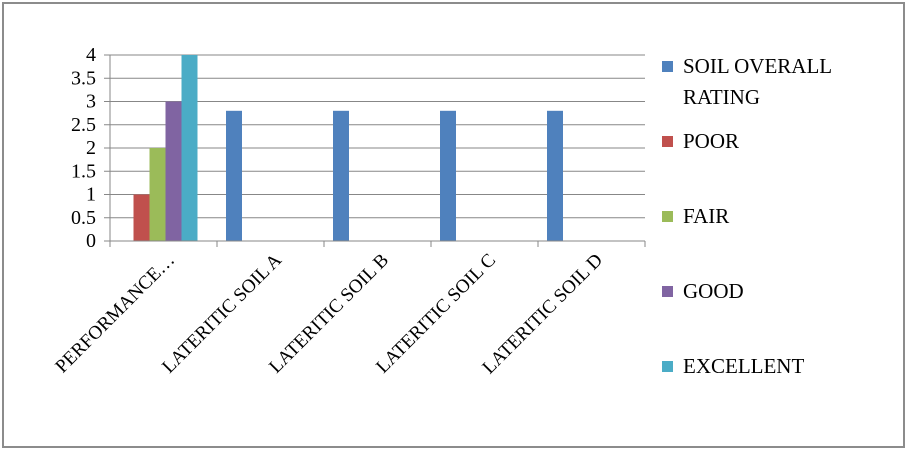 The width and height of the screenshot is (909, 452). I want to click on y-tick-label: 3, so click(91, 102).